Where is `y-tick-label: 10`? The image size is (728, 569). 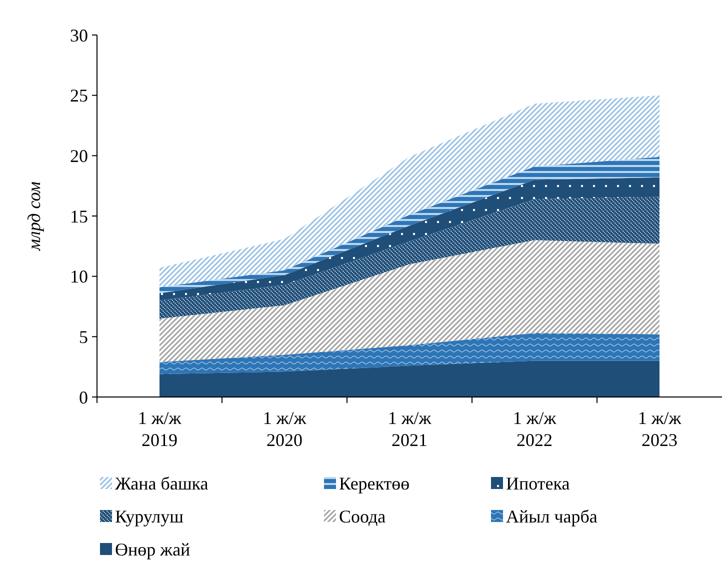
y-tick-label: 10 is located at coordinates (79, 276).